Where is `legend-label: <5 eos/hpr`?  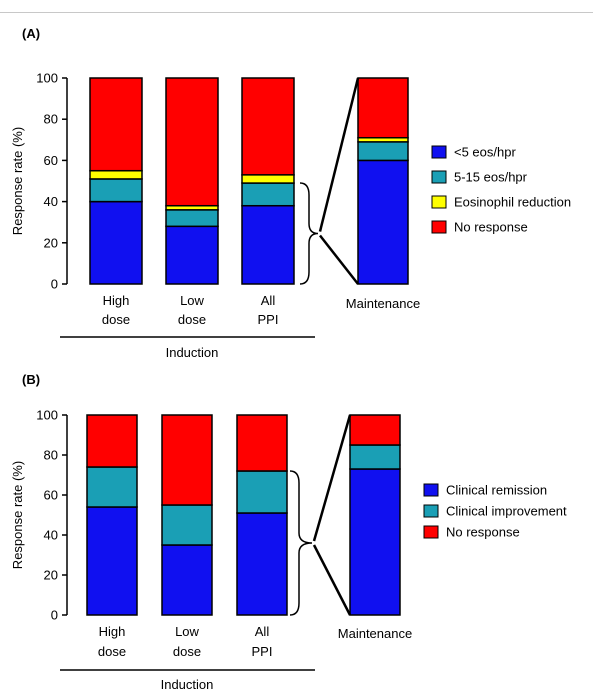
legend-label: <5 eos/hpr is located at coordinates (485, 152).